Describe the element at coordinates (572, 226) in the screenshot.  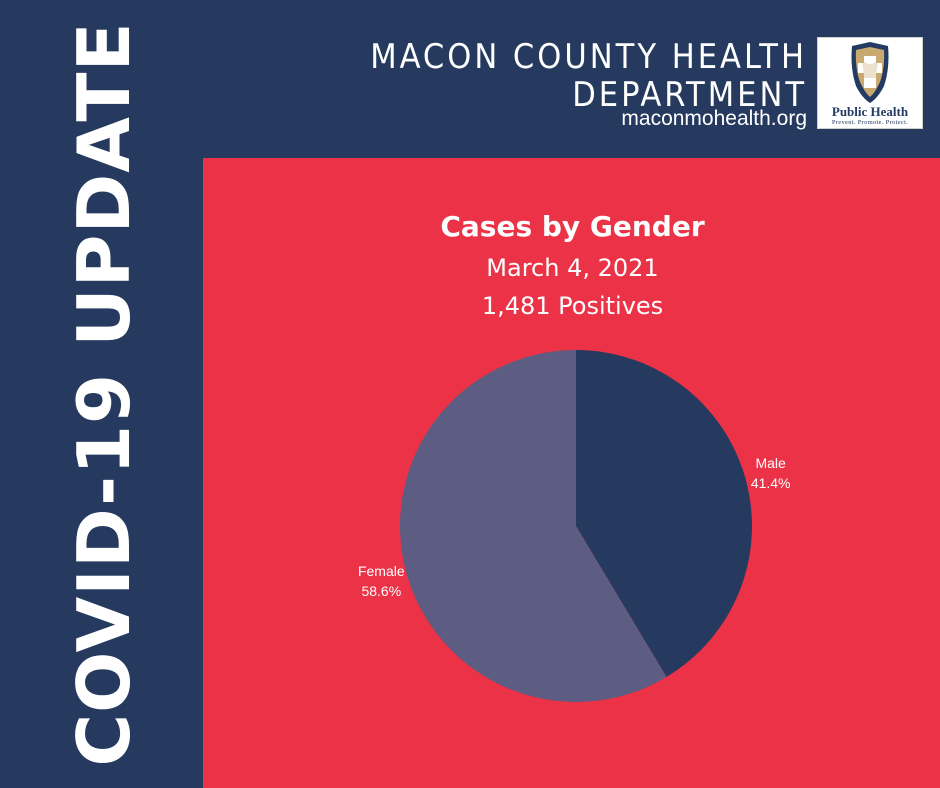
I see `chart-title: Cases by Gender` at that location.